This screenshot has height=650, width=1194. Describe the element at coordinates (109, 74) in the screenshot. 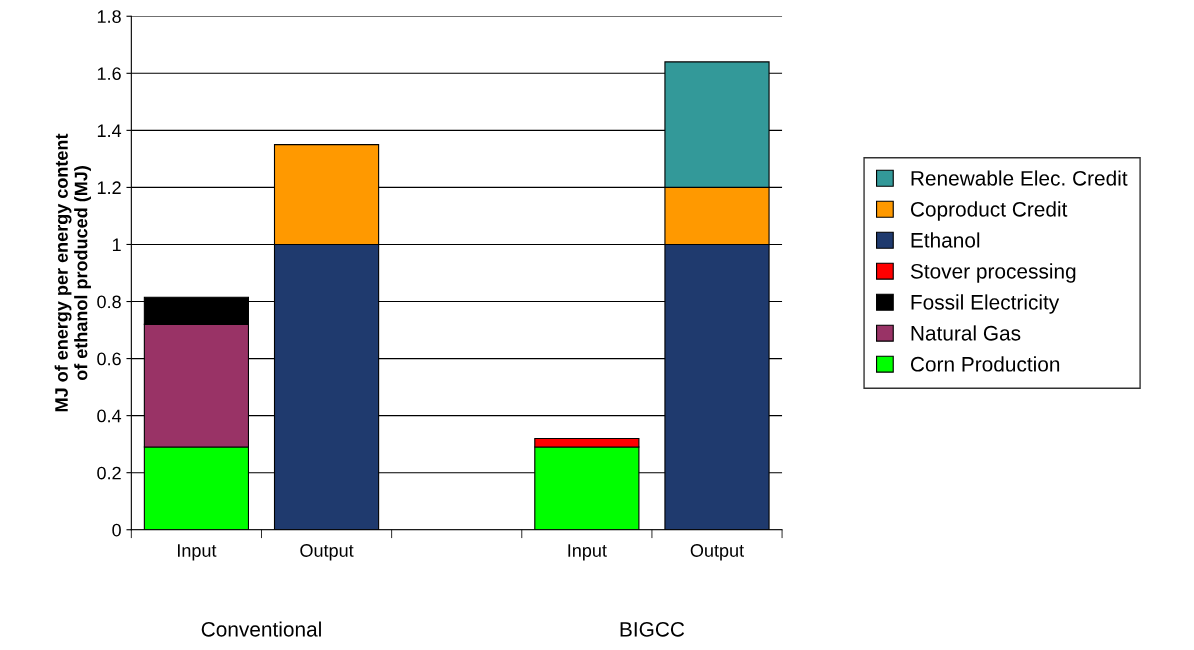

I see `y-tick-label: 1.6` at that location.